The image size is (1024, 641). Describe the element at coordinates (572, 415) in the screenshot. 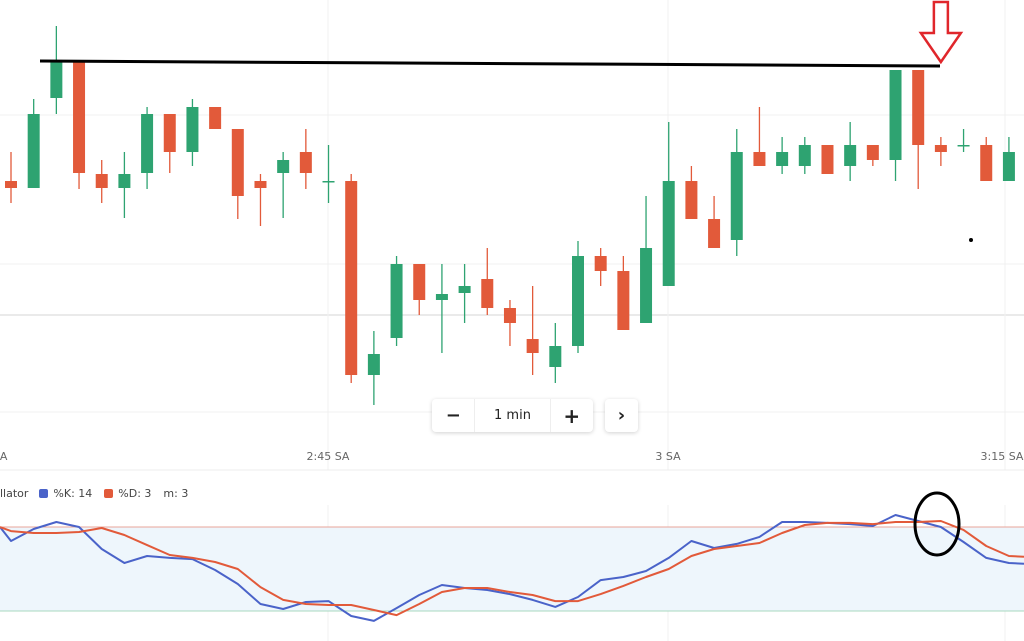

I see `zoom-in-button: +` at that location.